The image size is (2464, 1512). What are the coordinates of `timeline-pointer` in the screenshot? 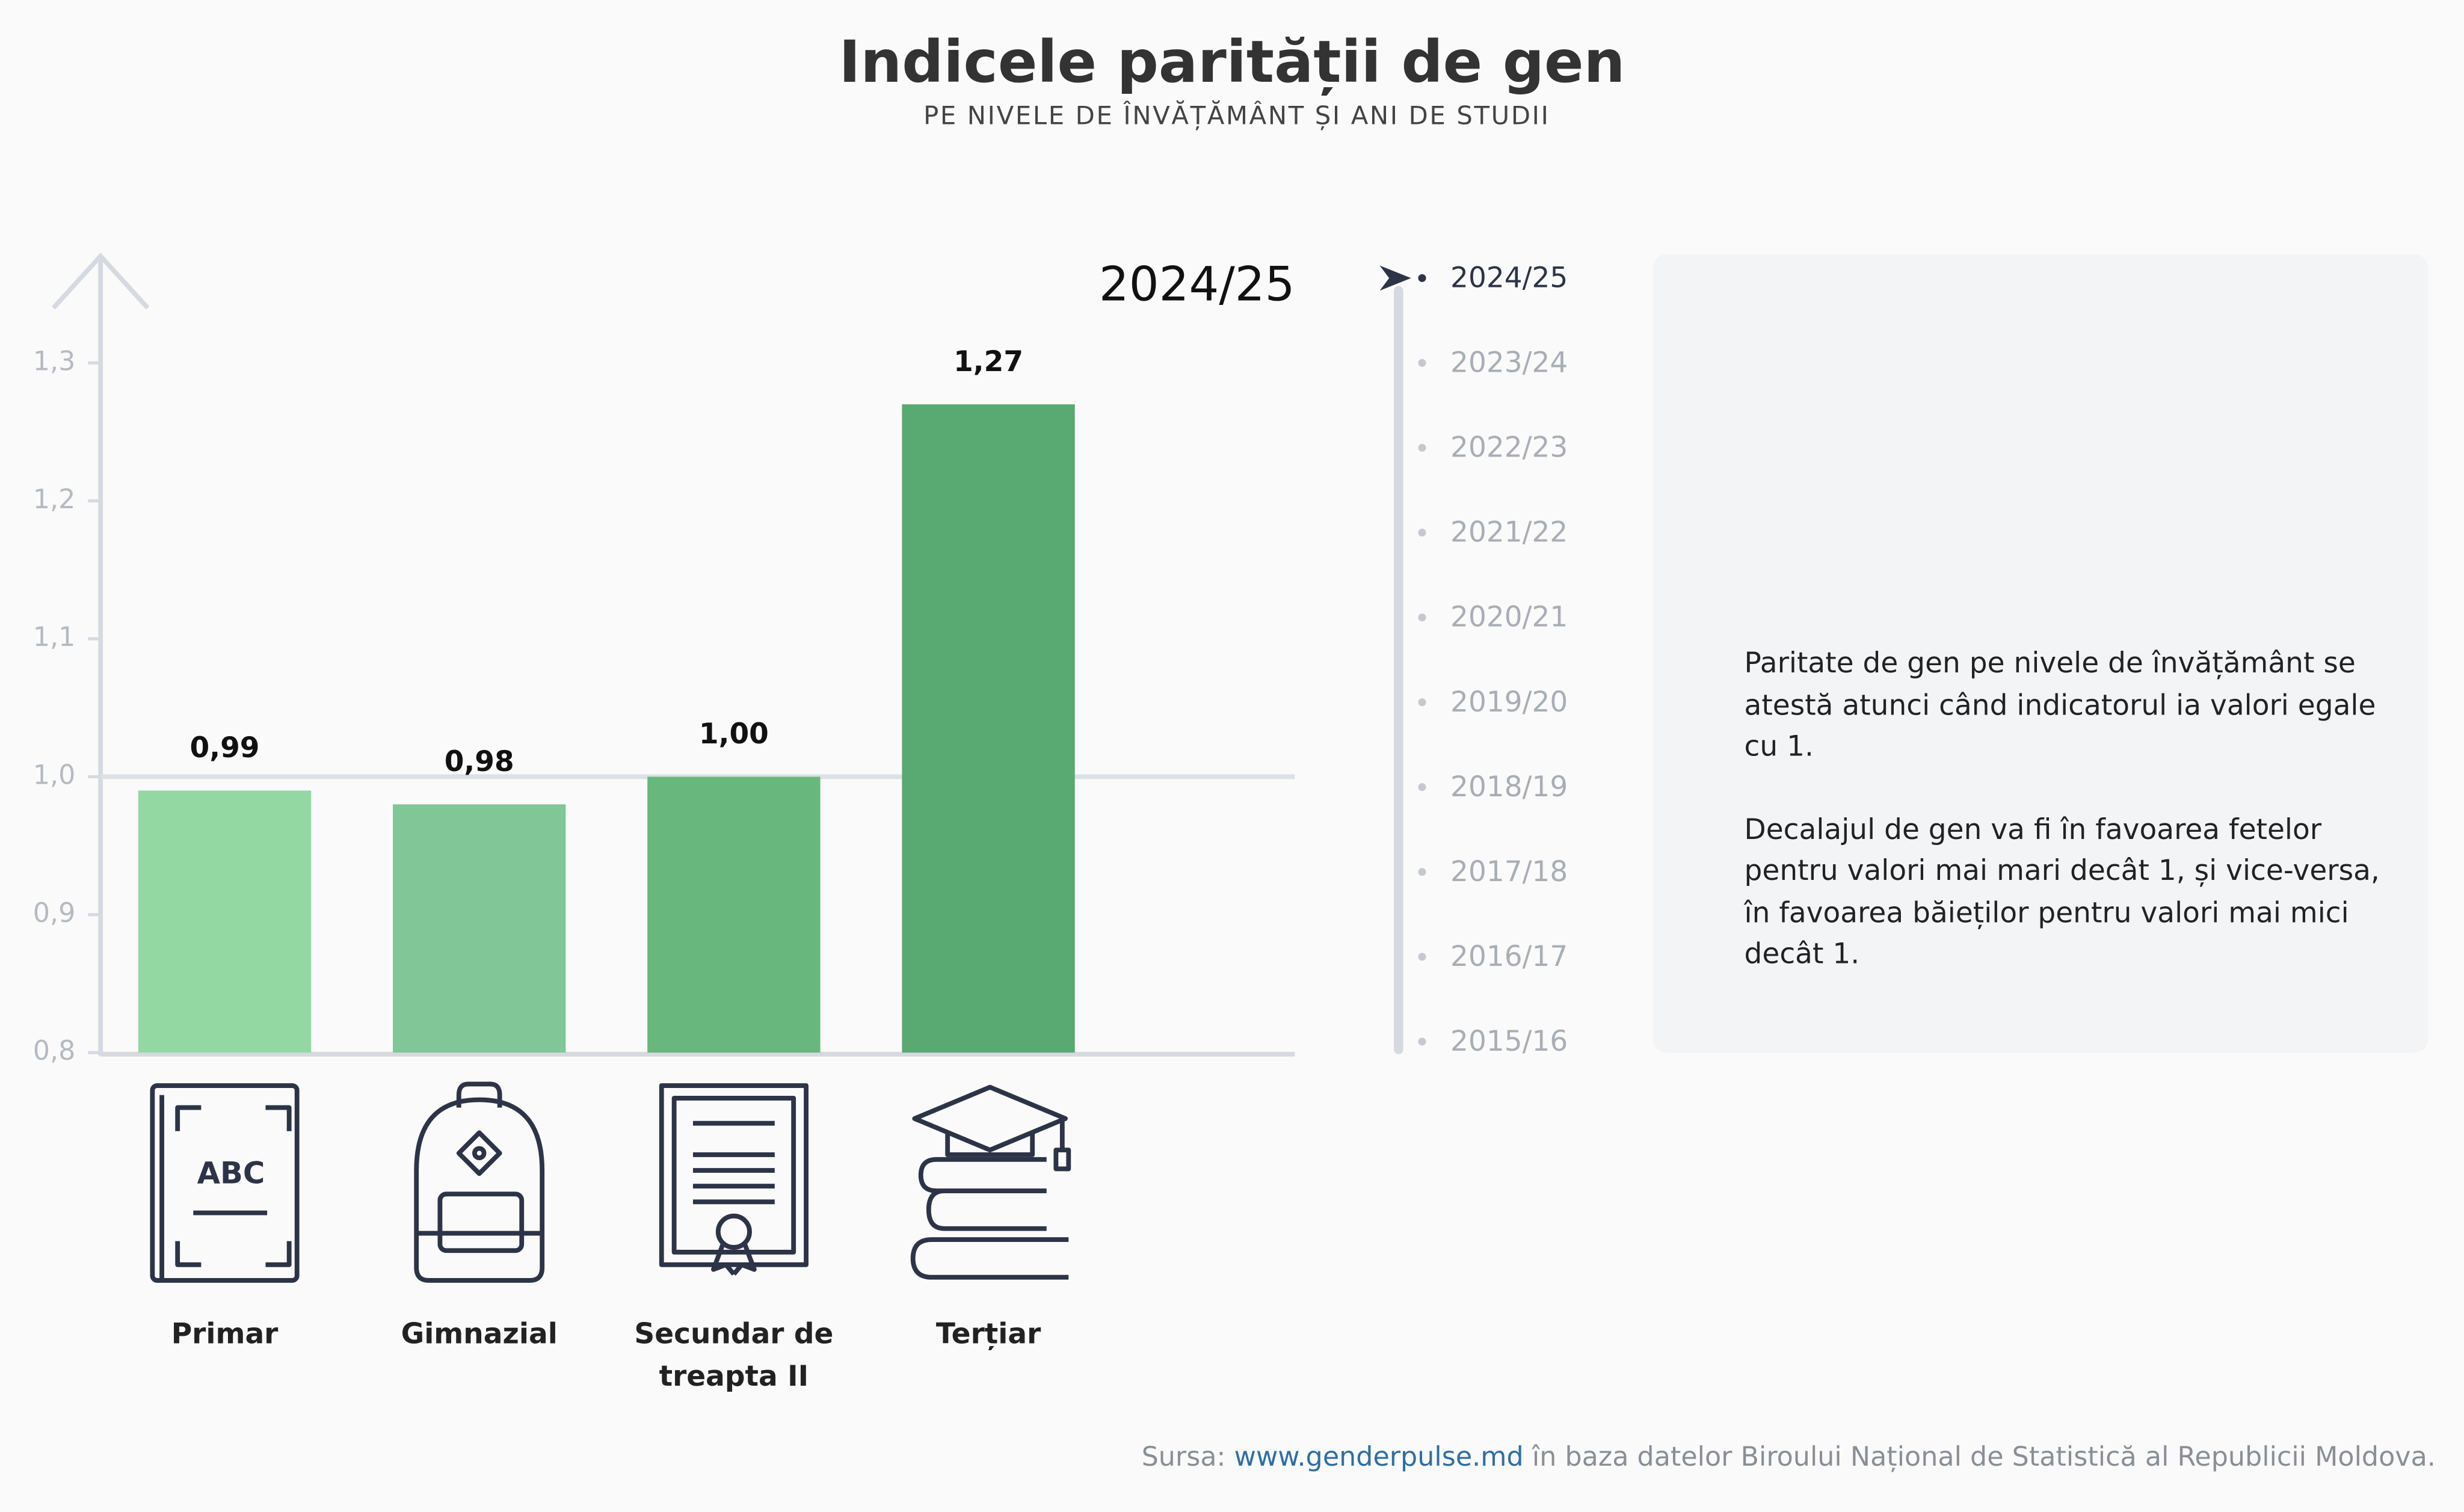 It's located at (1395, 278).